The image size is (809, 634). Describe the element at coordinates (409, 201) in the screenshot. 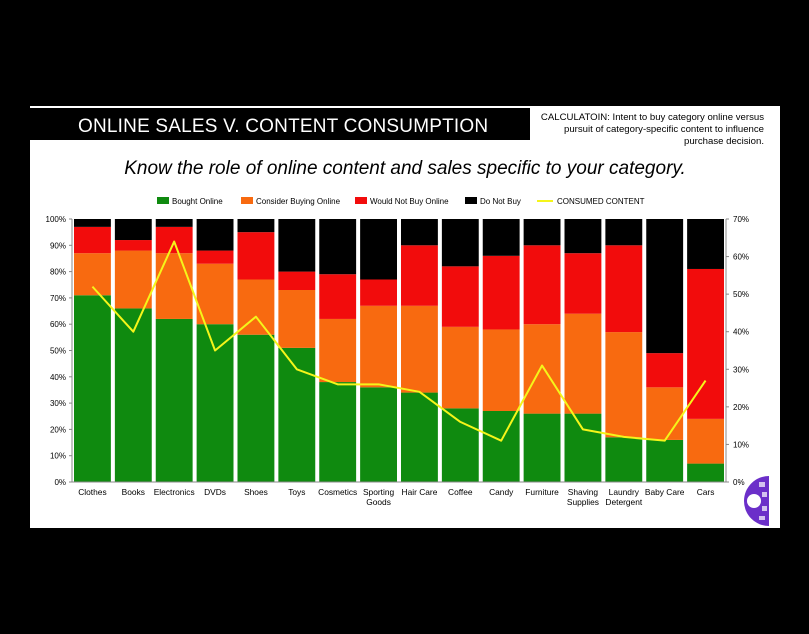

I see `legend-label-2: Would Not Buy Online` at that location.